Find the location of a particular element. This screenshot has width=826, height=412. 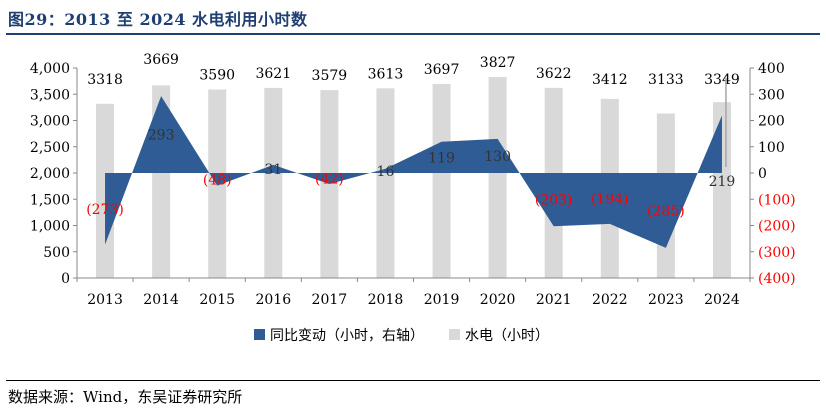

bar-2019 is located at coordinates (441, 180).